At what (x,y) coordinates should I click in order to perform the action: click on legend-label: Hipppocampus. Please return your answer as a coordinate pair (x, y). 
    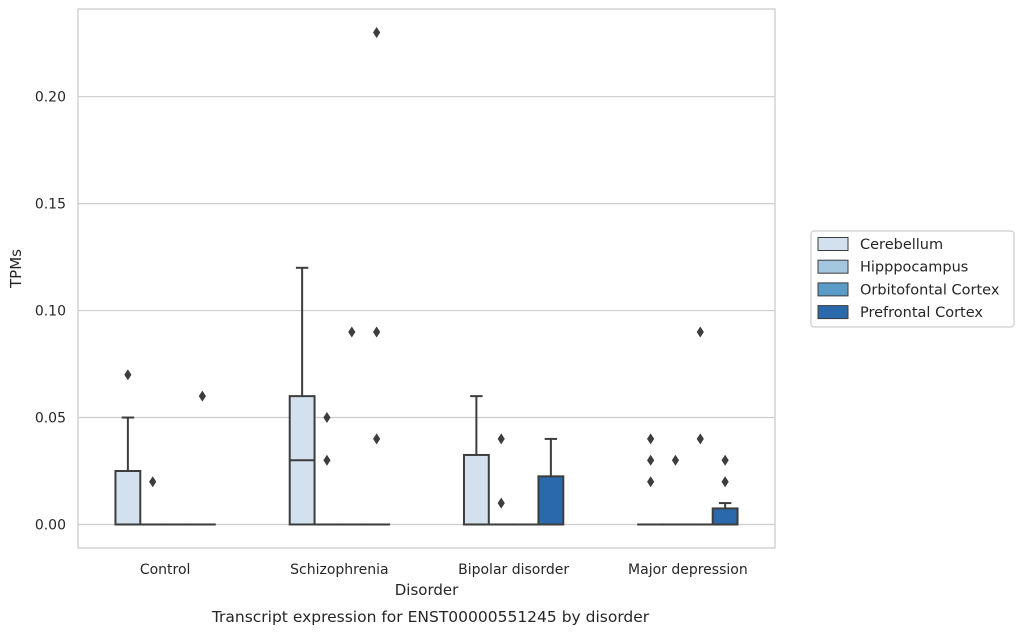
    Looking at the image, I should click on (914, 268).